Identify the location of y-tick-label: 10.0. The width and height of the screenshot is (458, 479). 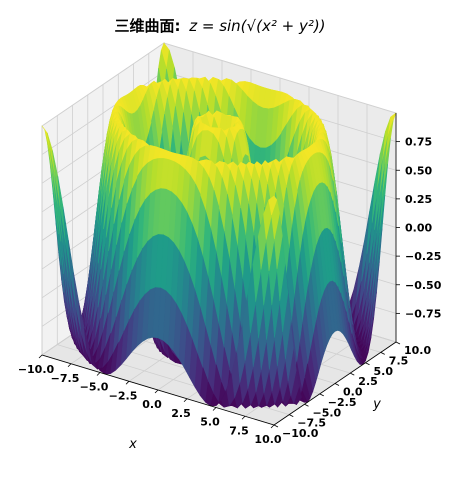
(417, 350).